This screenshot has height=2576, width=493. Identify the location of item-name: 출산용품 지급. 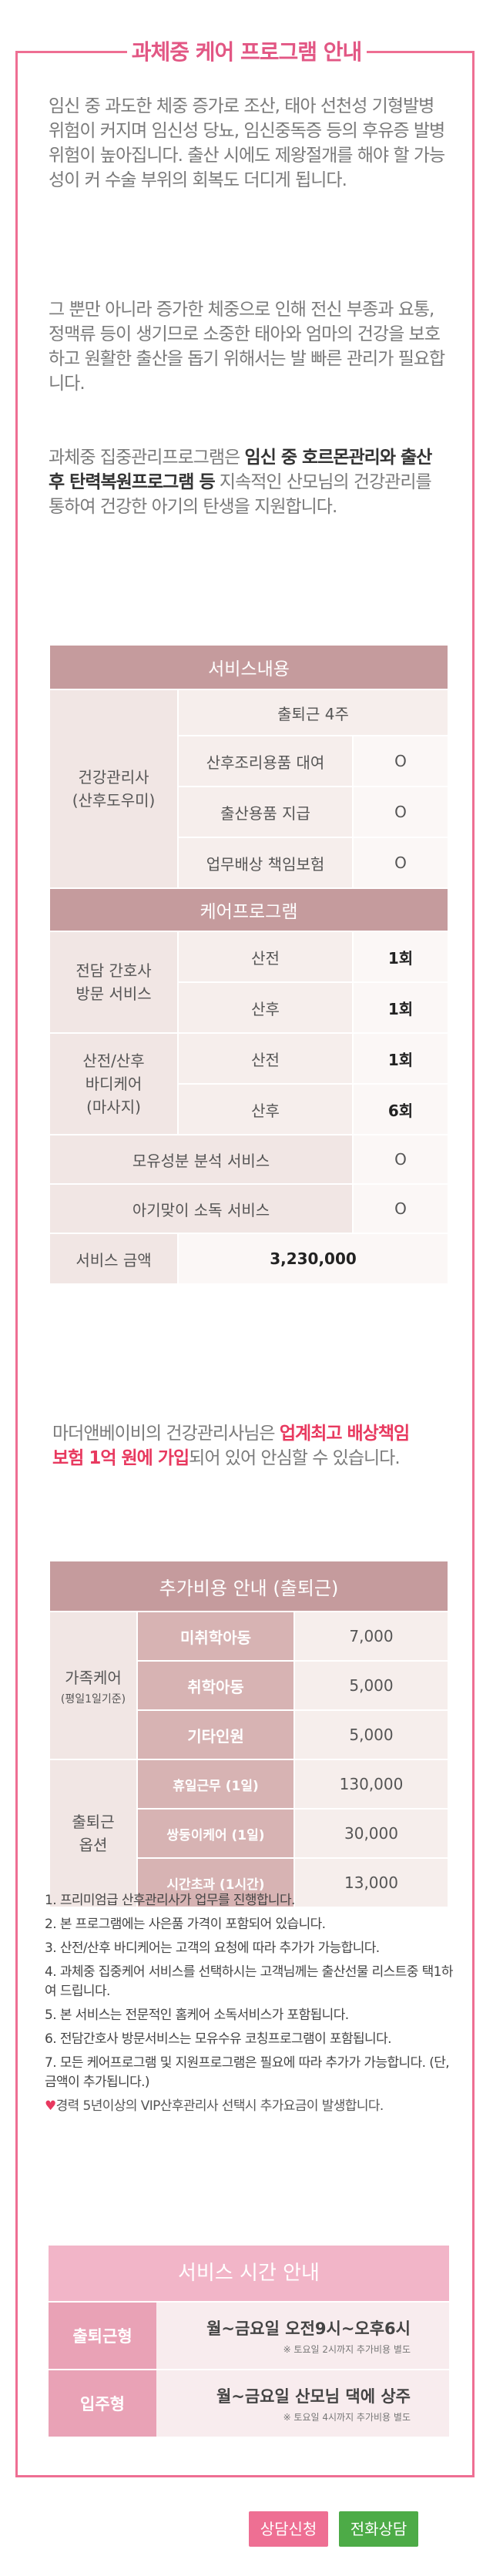
(265, 812).